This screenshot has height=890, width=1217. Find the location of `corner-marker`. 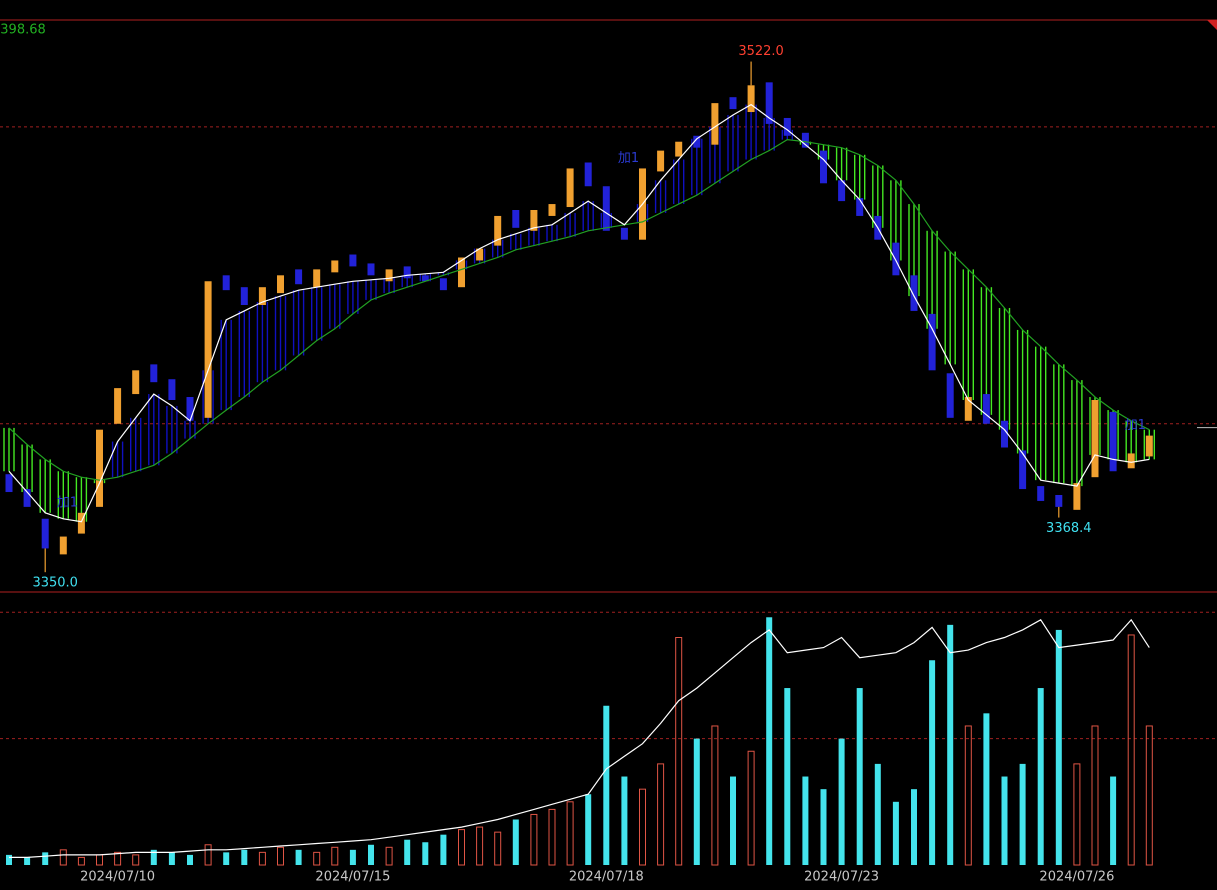

corner-marker is located at coordinates (1212, 25).